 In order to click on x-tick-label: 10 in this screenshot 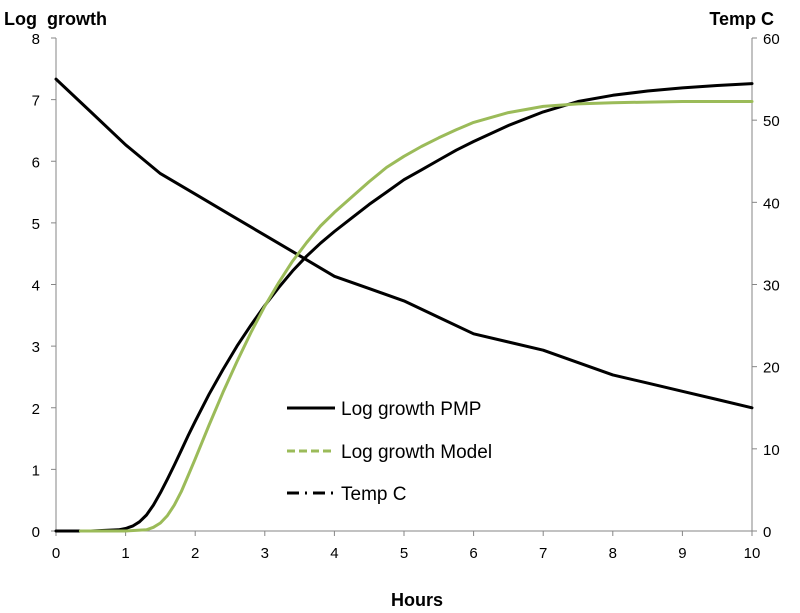, I will do `click(752, 553)`.